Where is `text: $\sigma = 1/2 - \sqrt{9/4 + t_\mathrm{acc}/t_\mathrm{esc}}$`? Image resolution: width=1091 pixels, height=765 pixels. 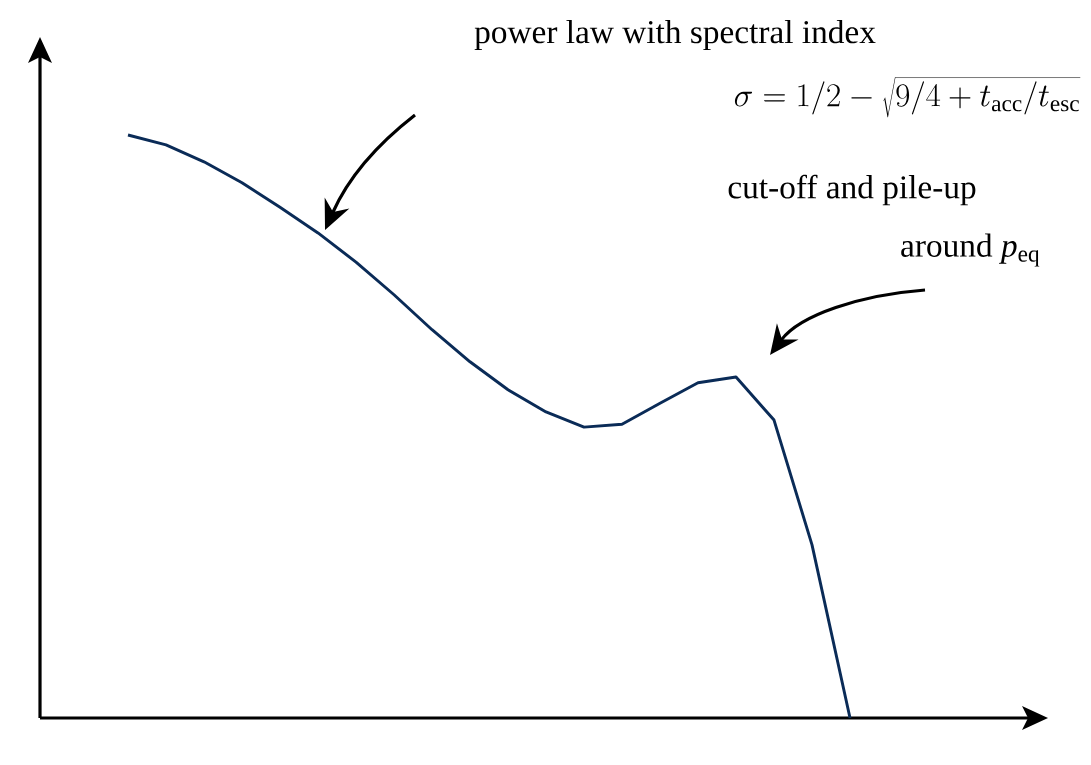 text: $\sigma = 1/2 - \sqrt{9/4 + t_\mathrm{acc}/t_\mathrm{esc}}$ is located at coordinates (907, 97).